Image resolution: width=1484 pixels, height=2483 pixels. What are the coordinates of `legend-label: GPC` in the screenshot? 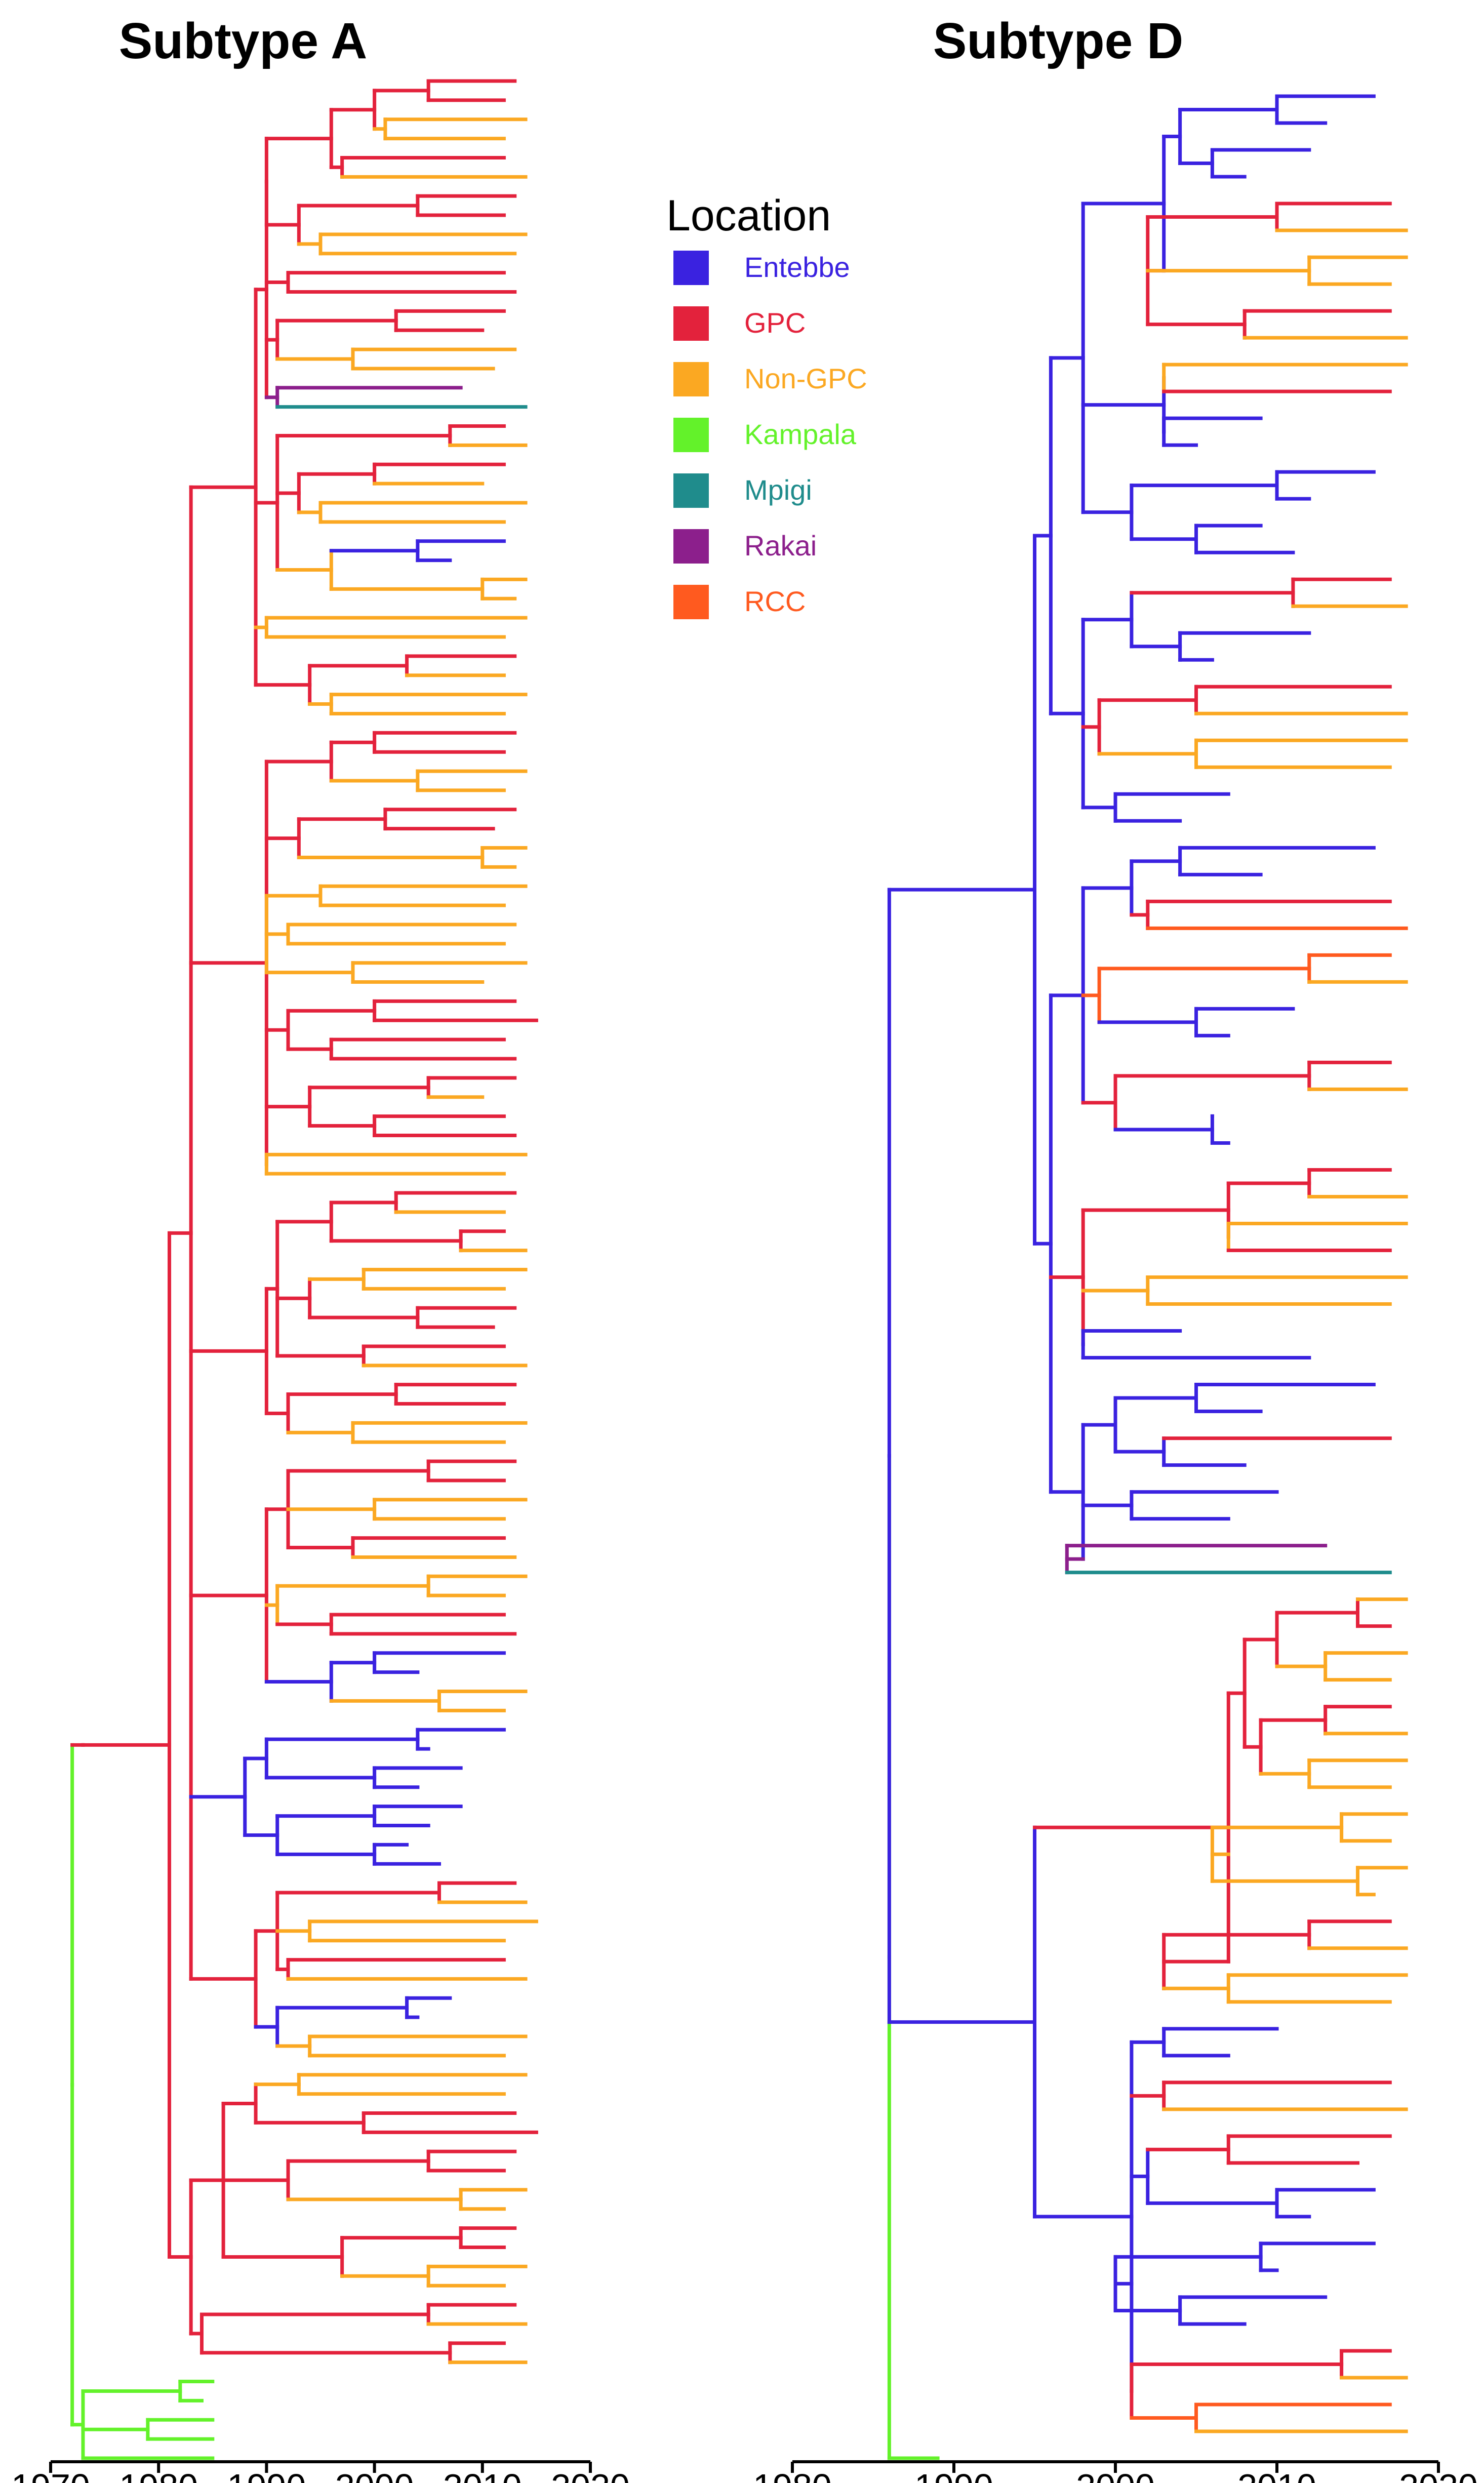 It's located at (775, 323).